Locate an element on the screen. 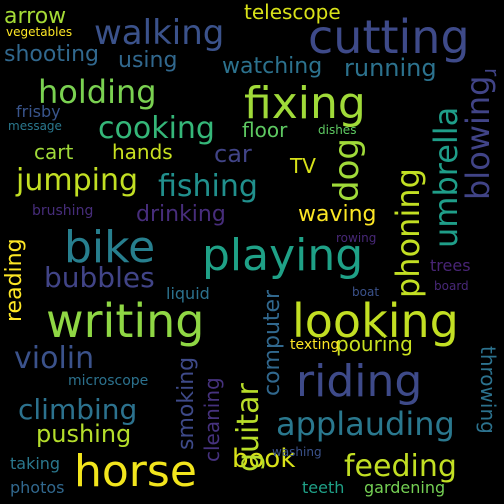 Image resolution: width=504 pixels, height=504 pixels. word-teeth: teeth is located at coordinates (323, 487).